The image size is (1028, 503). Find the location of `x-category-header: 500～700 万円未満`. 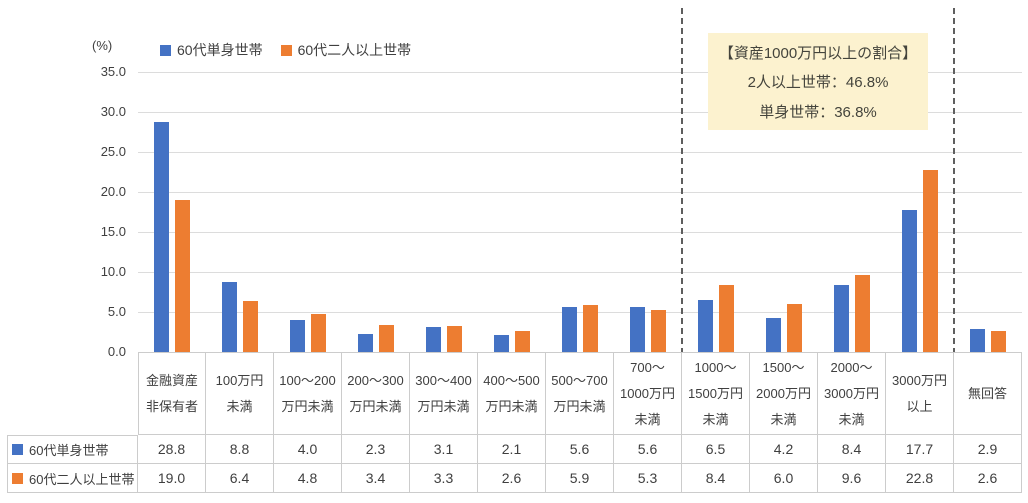

x-category-header: 500～700 万円未満 is located at coordinates (580, 393).